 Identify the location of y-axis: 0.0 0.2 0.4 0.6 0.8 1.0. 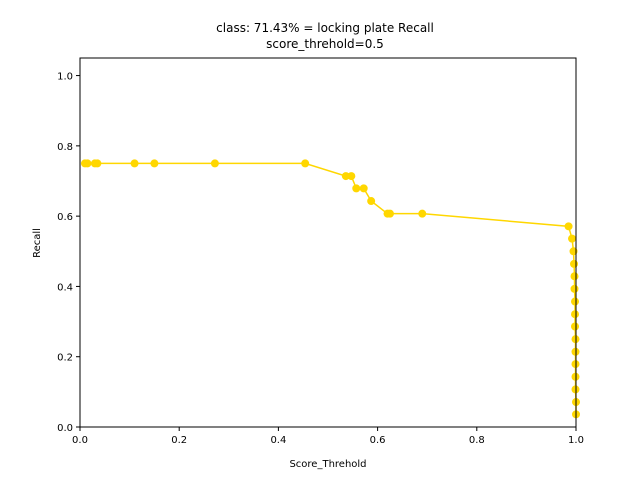
(68, 253).